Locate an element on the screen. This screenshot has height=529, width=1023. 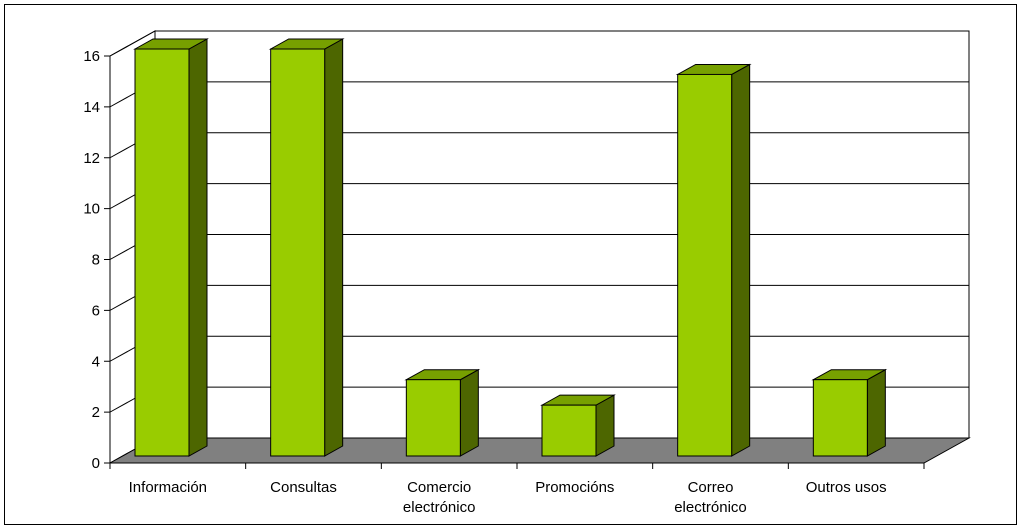
y-tick-label: 10 is located at coordinates (91, 209).